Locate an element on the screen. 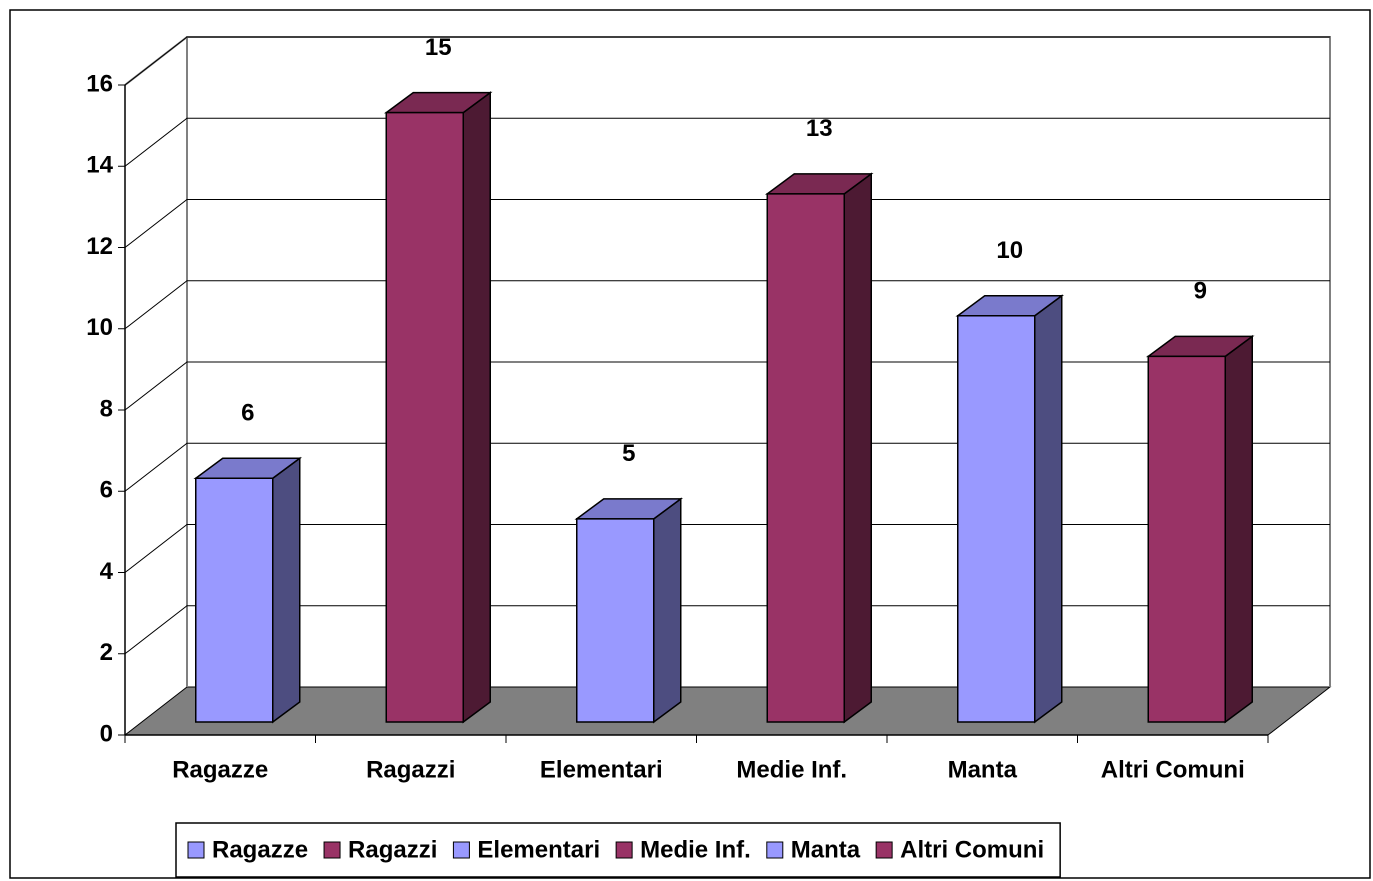 Image resolution: width=1373 pixels, height=881 pixels. y-tick-label: 12 is located at coordinates (99, 246).